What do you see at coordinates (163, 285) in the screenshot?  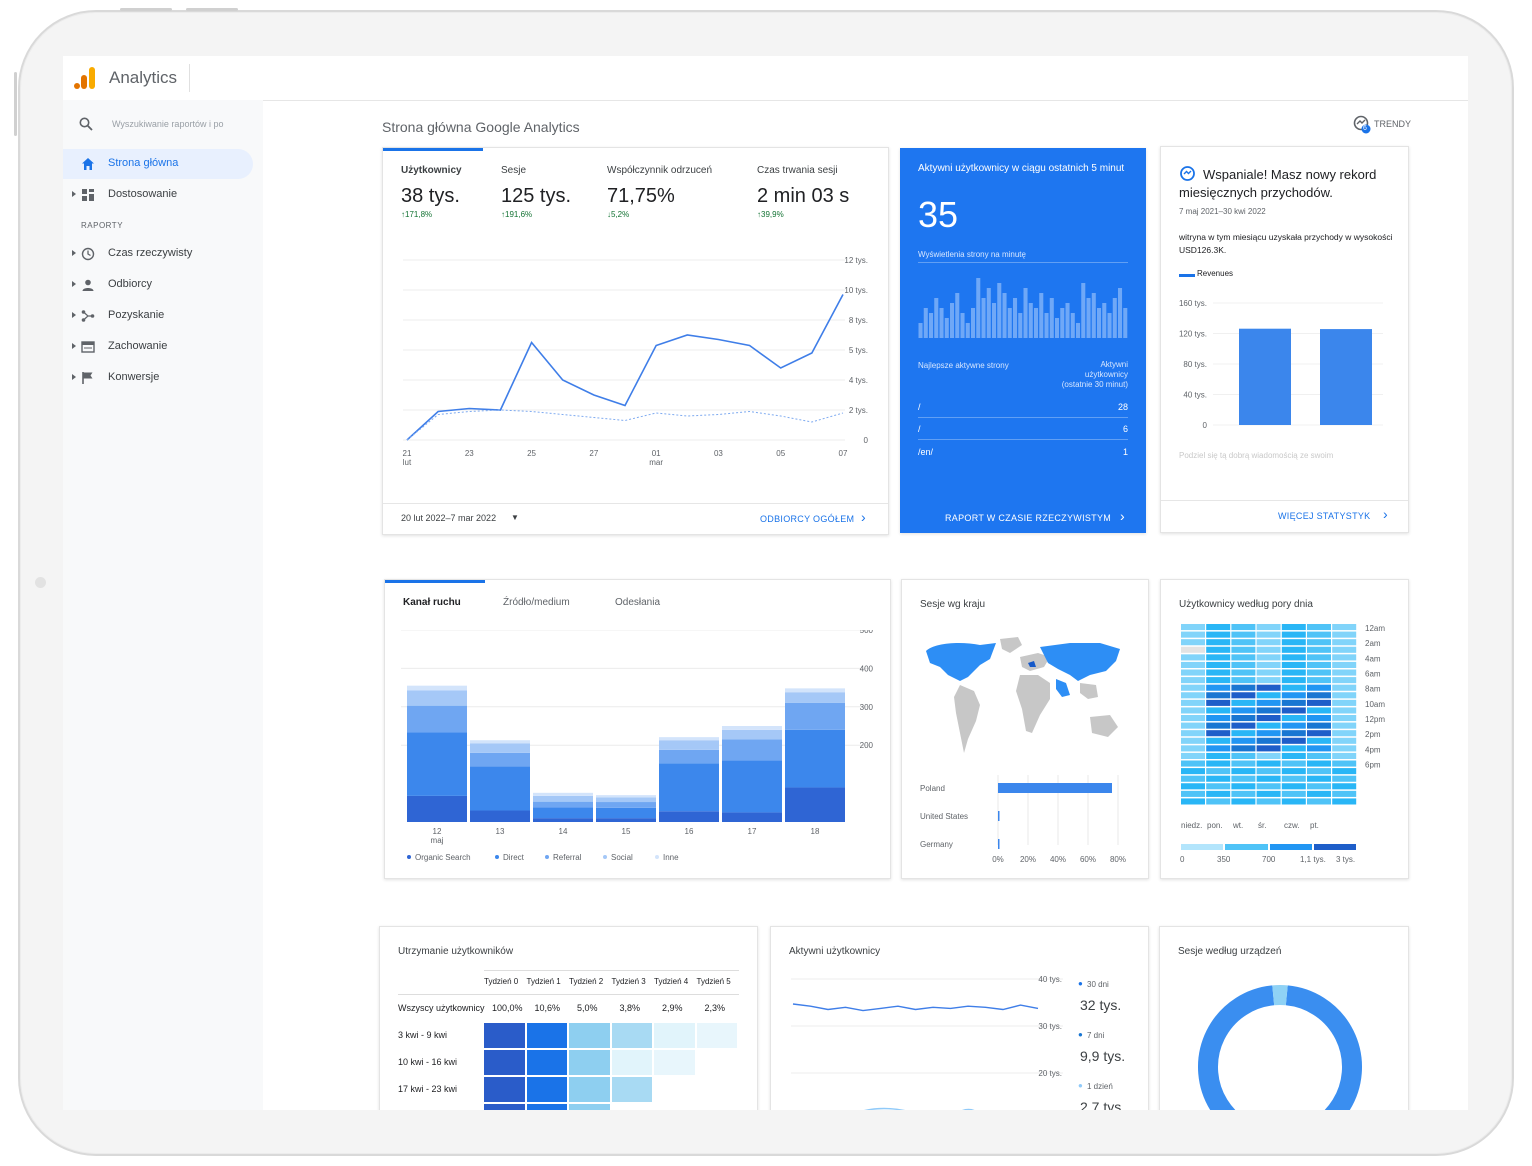 I see `sidebar-item-audience: Odbiorcy` at bounding box center [163, 285].